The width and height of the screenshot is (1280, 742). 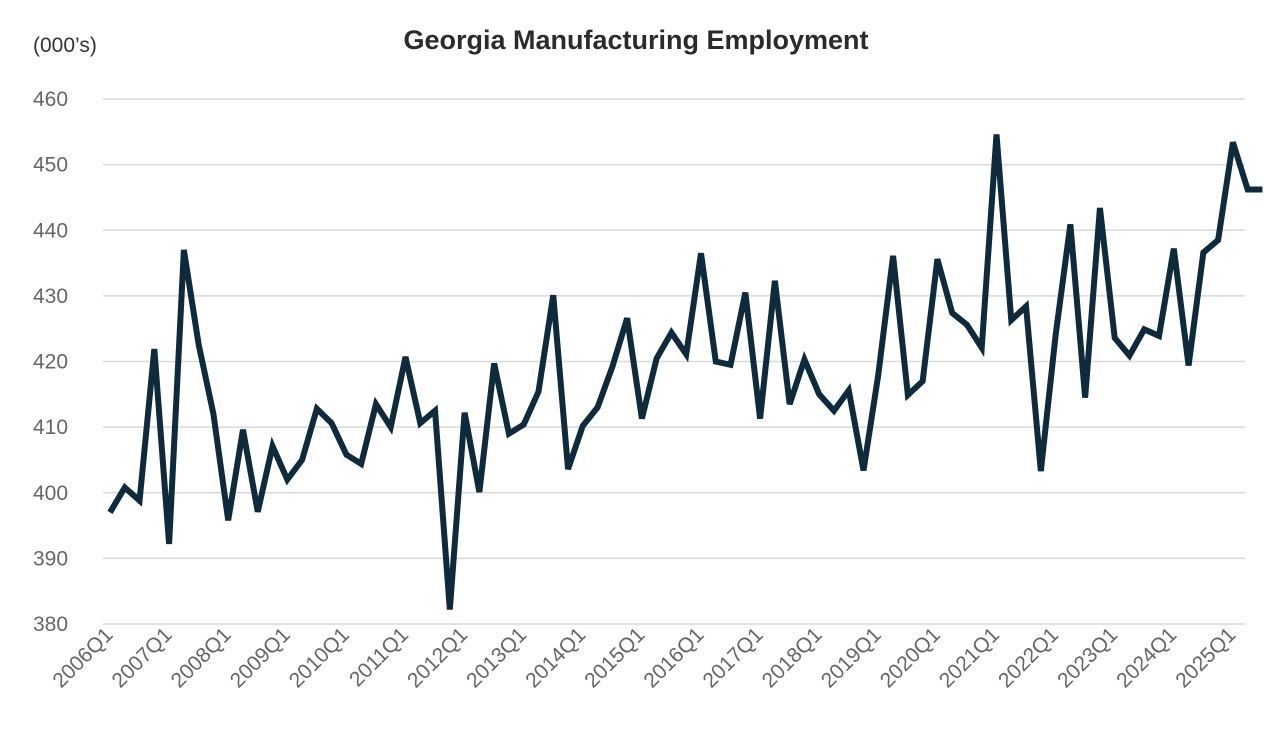 I want to click on y-axis-ticks: 380 390 400 410 420 430 440 450 460, so click(x=50, y=362).